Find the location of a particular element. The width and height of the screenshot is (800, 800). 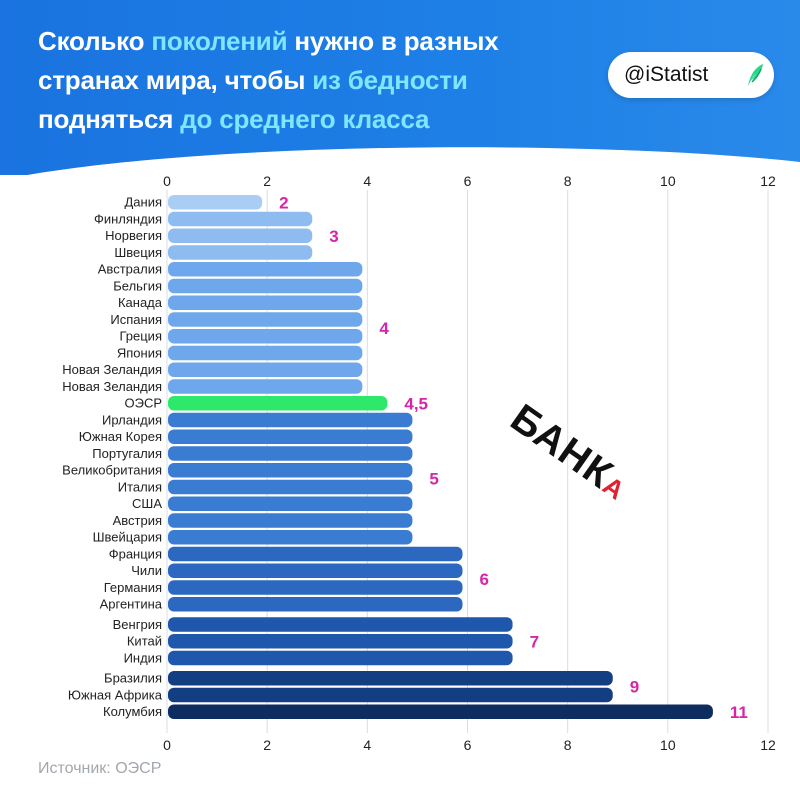

category-label: Финляндия is located at coordinates (128, 218).